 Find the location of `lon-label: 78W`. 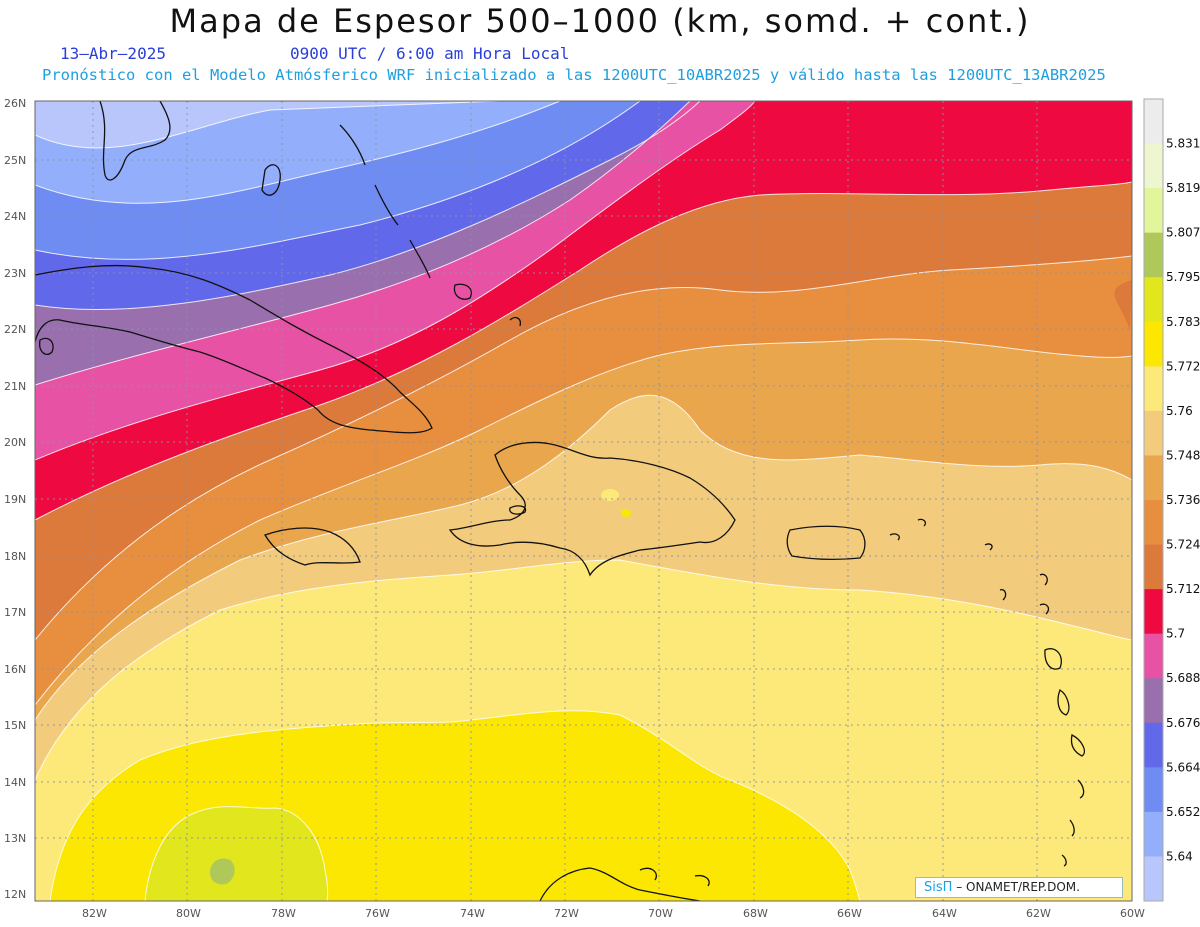

lon-label: 78W is located at coordinates (283, 913).